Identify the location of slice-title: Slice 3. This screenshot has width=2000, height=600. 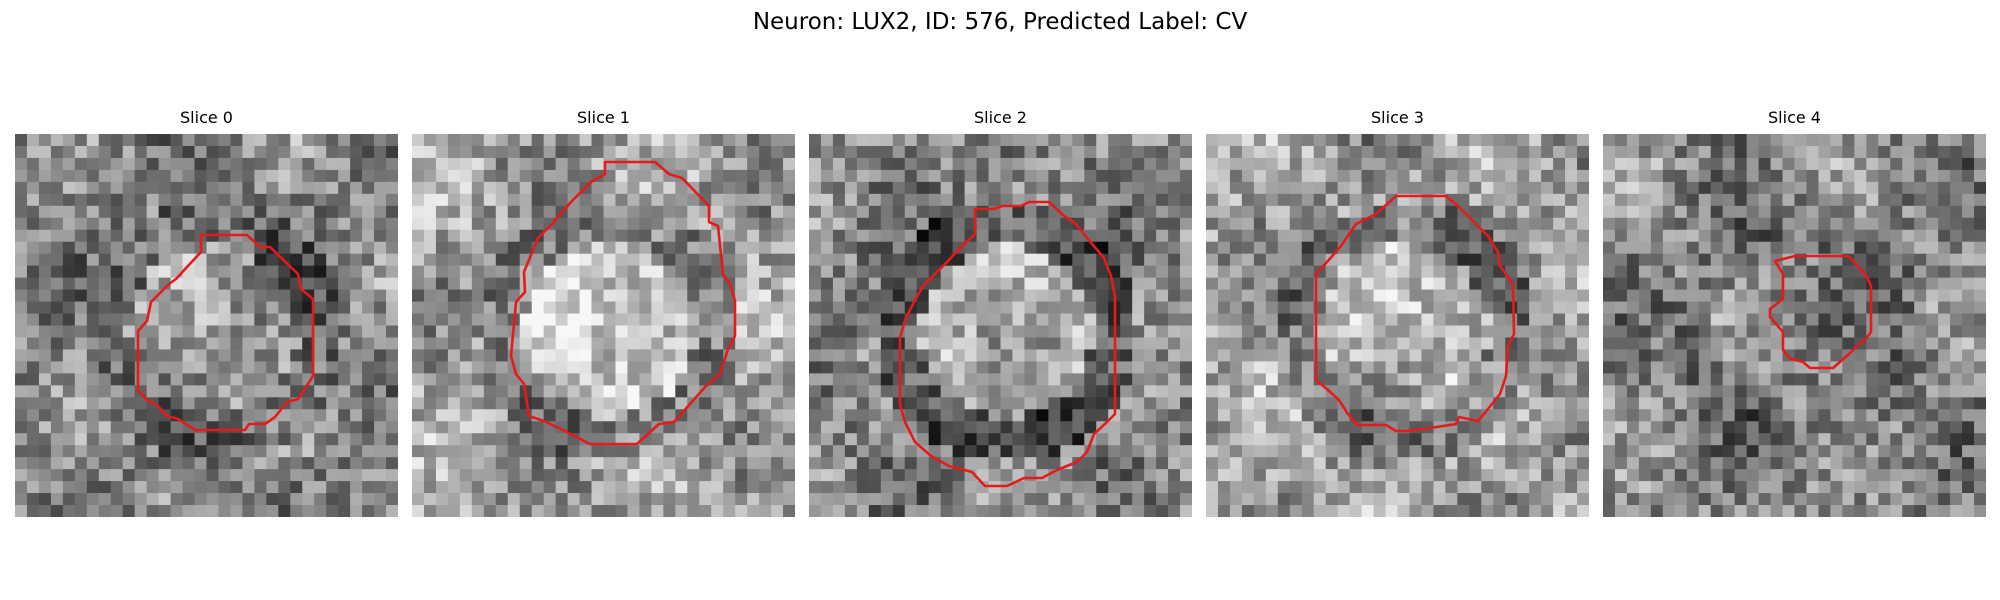
(1397, 117).